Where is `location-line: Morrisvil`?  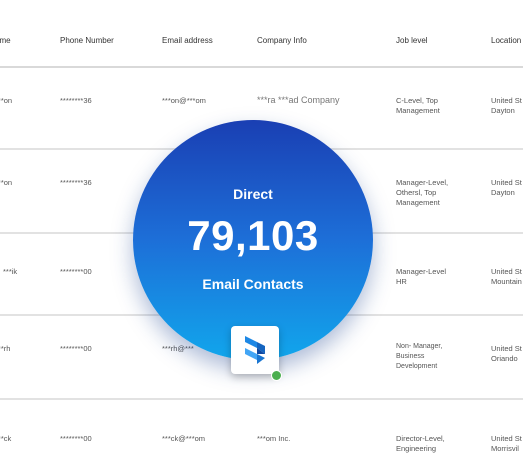
location-line: Morrisvil is located at coordinates (505, 448).